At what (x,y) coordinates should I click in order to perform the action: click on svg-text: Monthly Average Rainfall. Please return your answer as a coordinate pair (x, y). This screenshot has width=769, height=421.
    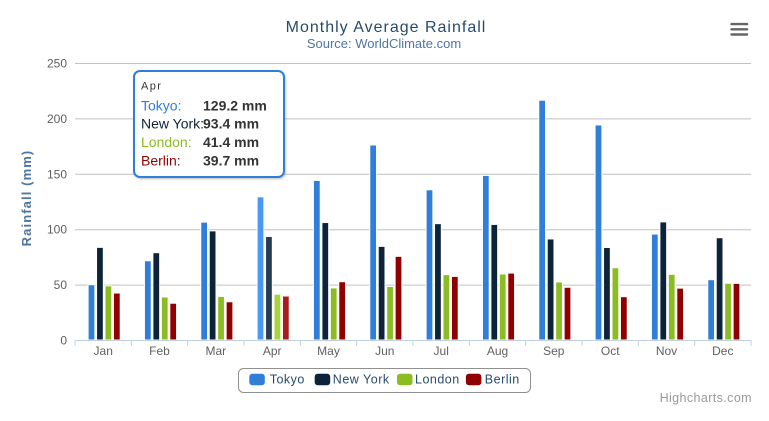
    Looking at the image, I should click on (386, 27).